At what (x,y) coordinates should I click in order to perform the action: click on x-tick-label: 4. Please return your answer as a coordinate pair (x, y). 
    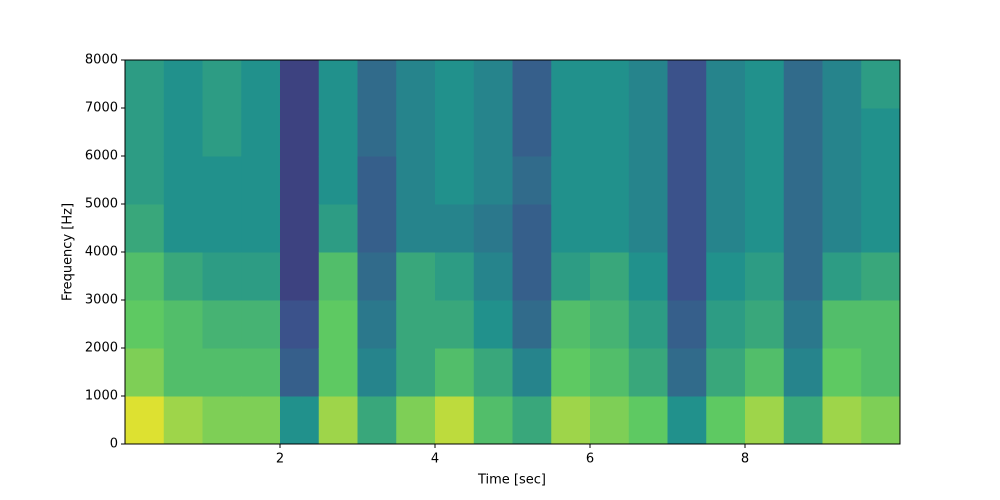
    Looking at the image, I should click on (435, 459).